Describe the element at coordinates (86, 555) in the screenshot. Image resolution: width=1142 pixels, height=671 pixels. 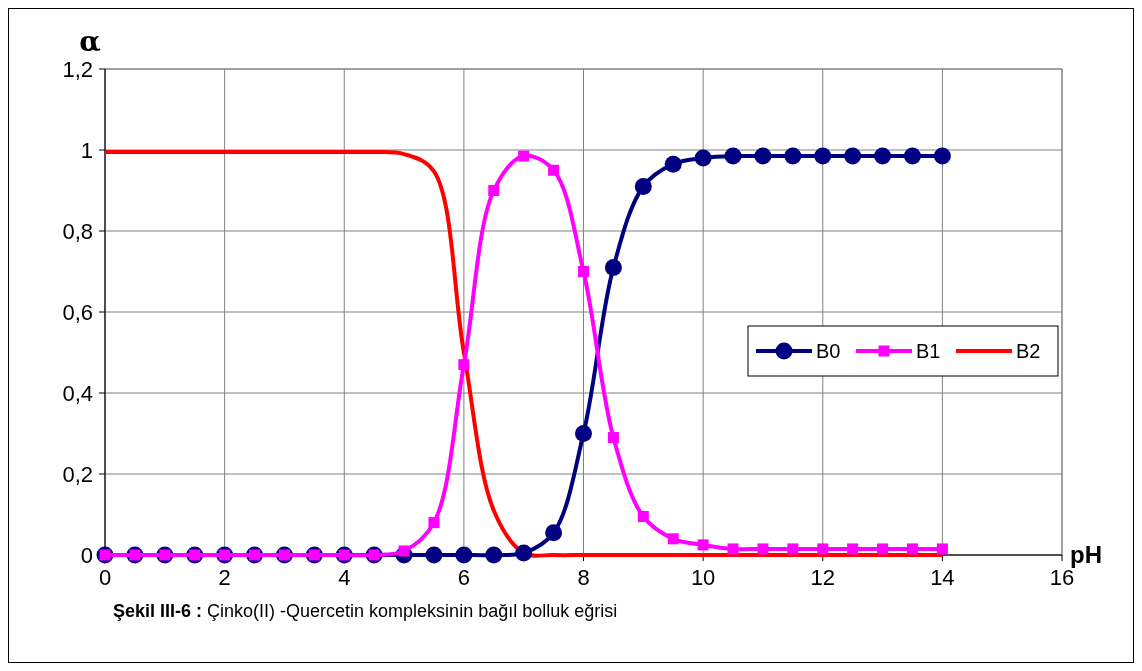
I see `y-tick-label: 0` at that location.